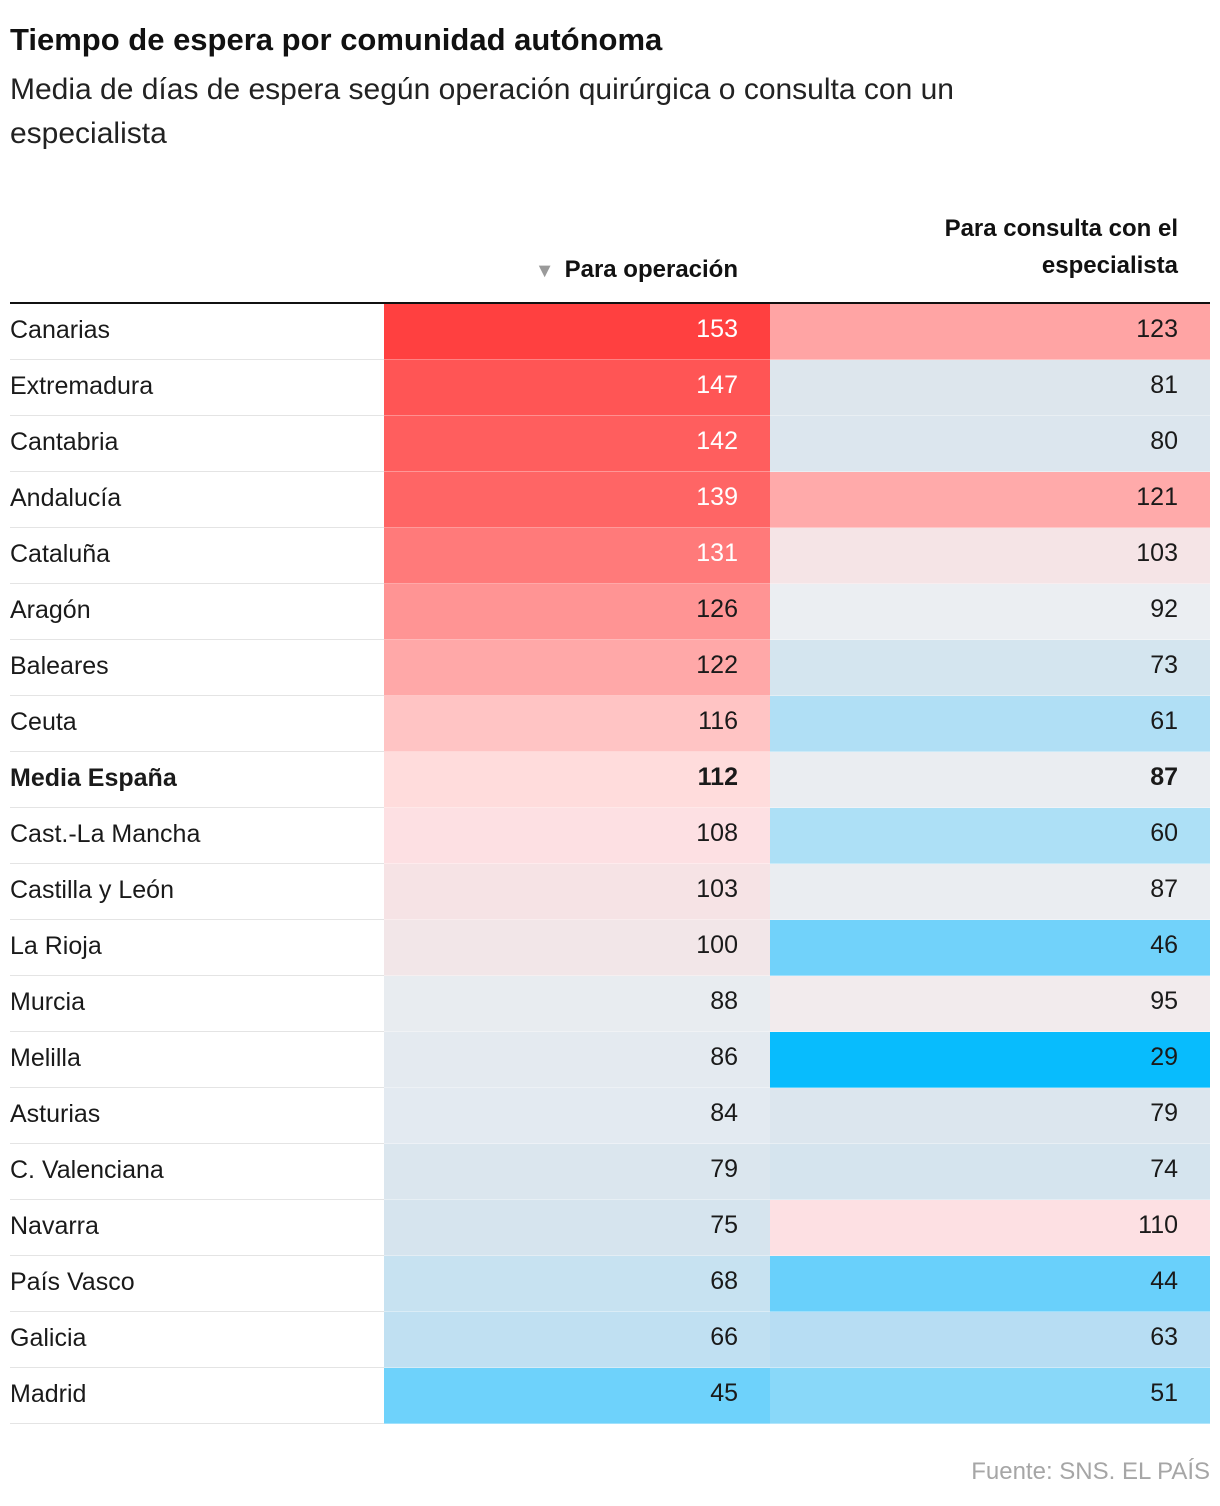 Image resolution: width=1220 pixels, height=1506 pixels. Describe the element at coordinates (577, 780) in the screenshot. I see `operation-value-cell: 112` at that location.